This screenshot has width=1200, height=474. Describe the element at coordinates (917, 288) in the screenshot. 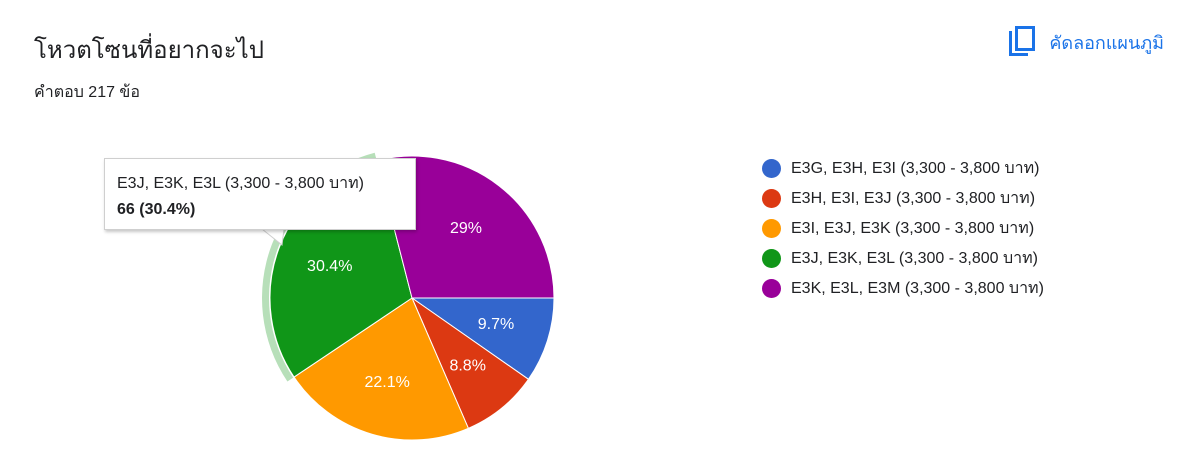

I see `legend-label: E3K, E3L, E3M (3,300 - 3,800 บาท)` at that location.